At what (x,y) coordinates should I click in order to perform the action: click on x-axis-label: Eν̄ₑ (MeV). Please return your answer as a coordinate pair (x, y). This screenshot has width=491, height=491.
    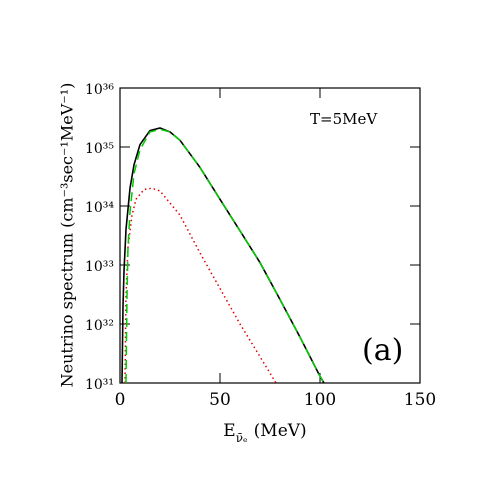
    Looking at the image, I should click on (264, 433).